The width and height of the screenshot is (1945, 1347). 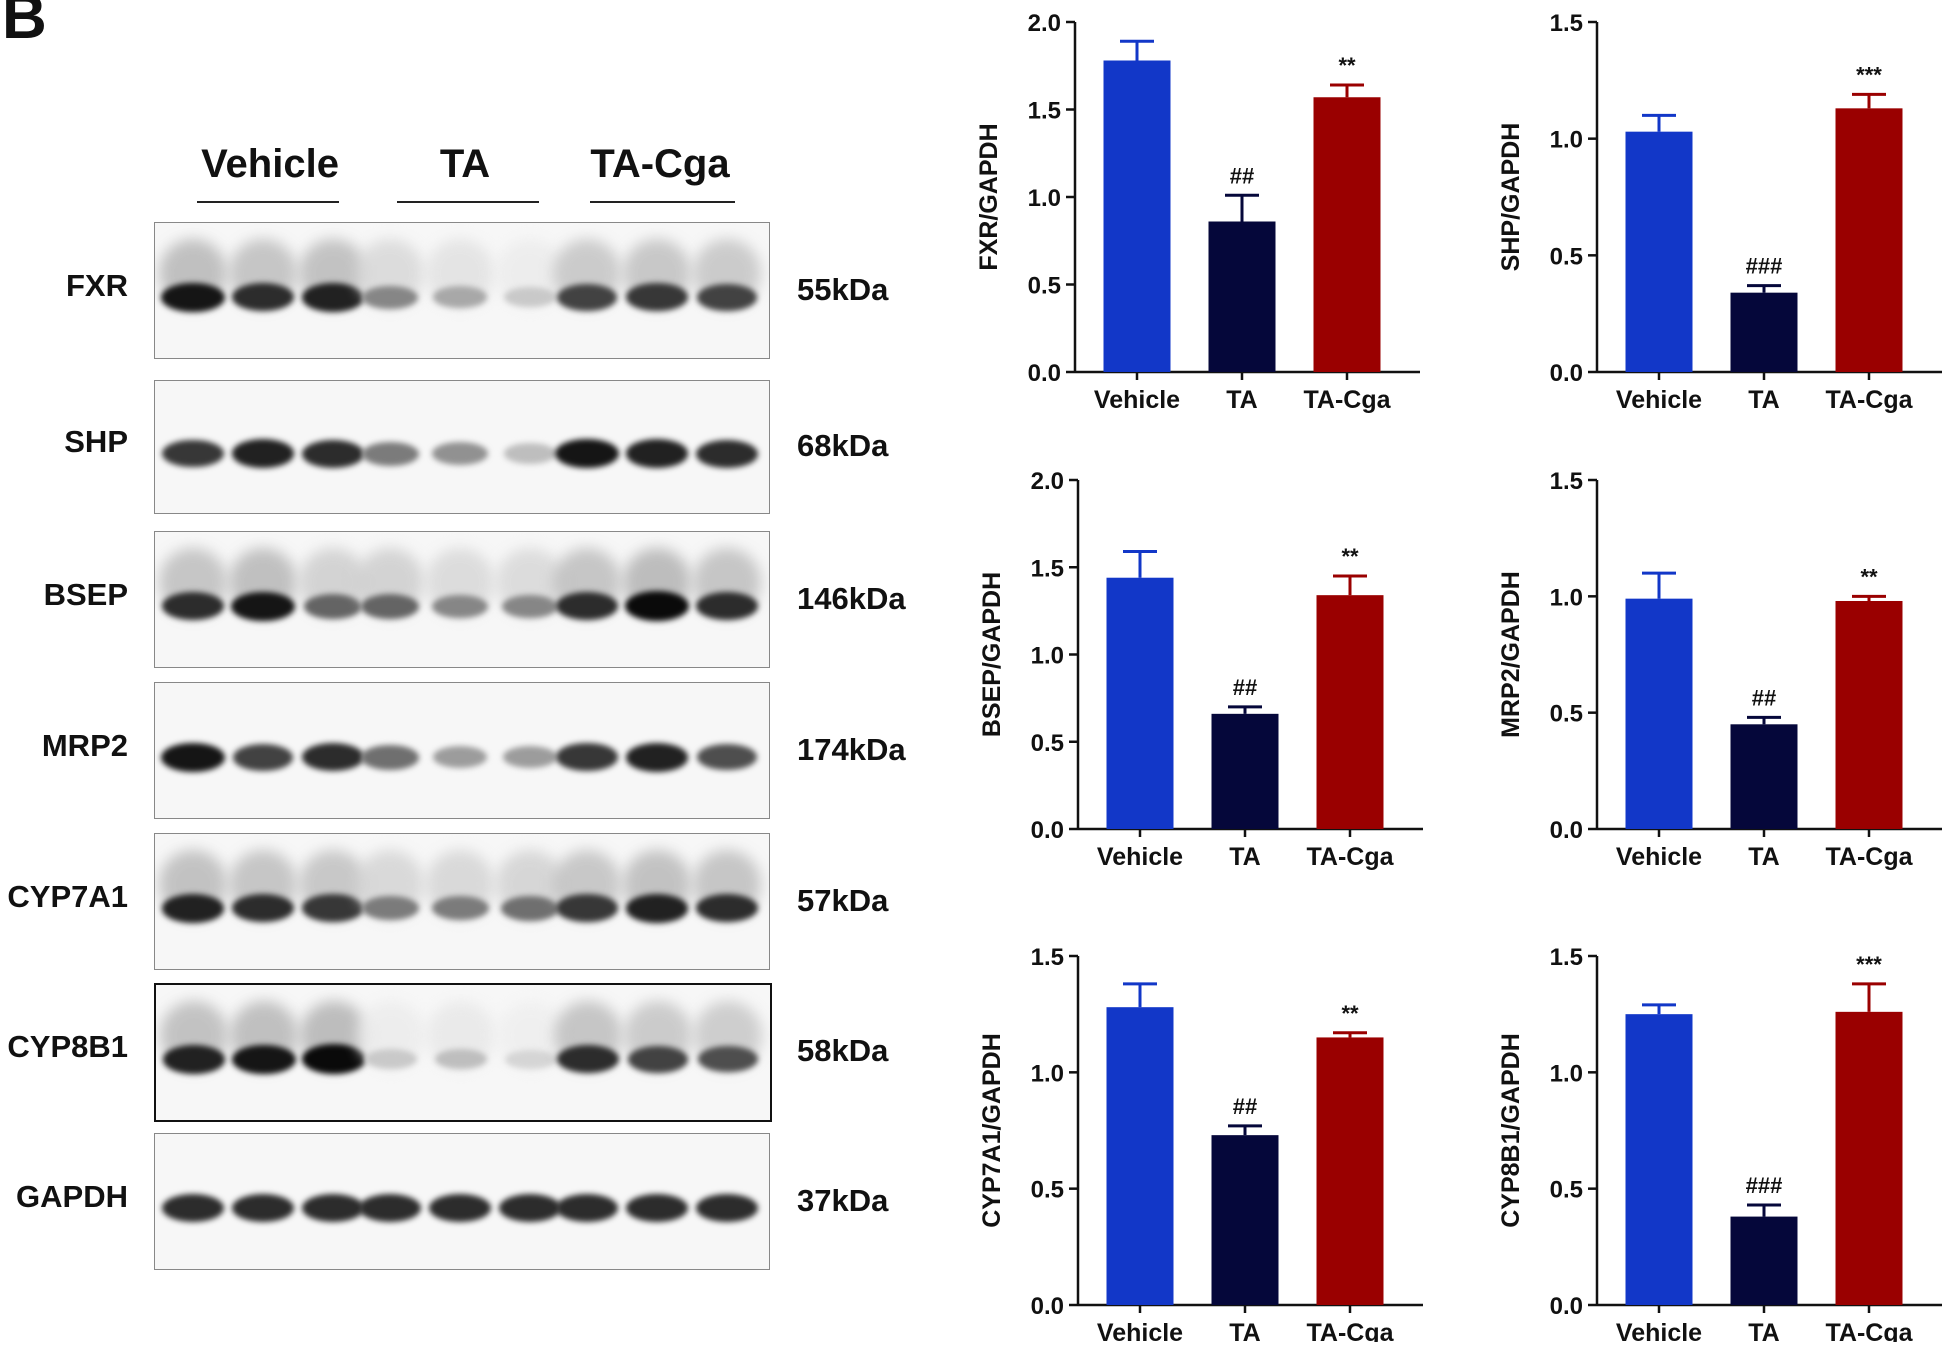 What do you see at coordinates (851, 749) in the screenshot?
I see `molecular-weight-label-mrp2: 174kDa` at bounding box center [851, 749].